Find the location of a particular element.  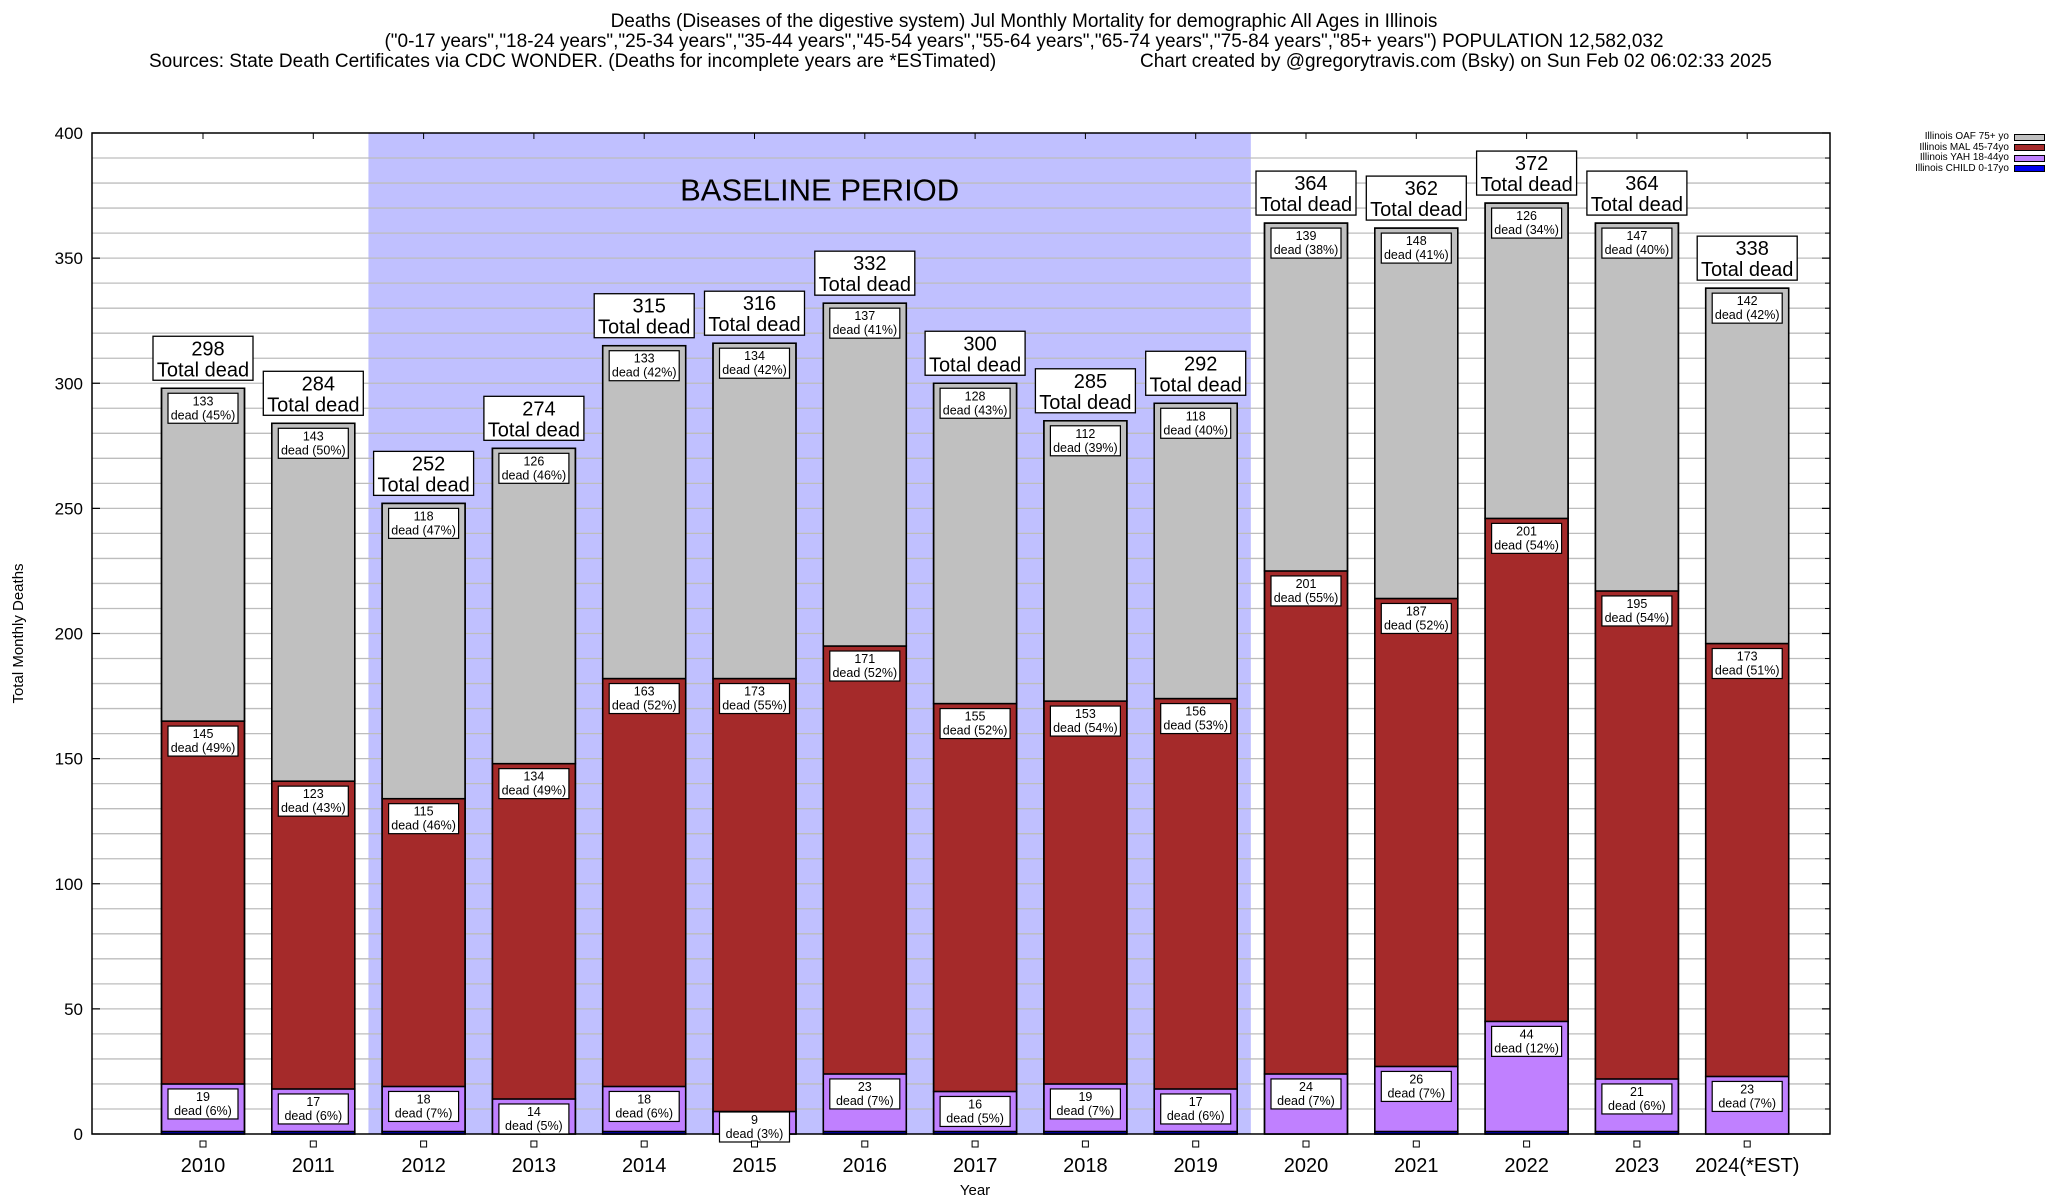

segment-label-count: 173 is located at coordinates (754, 692).